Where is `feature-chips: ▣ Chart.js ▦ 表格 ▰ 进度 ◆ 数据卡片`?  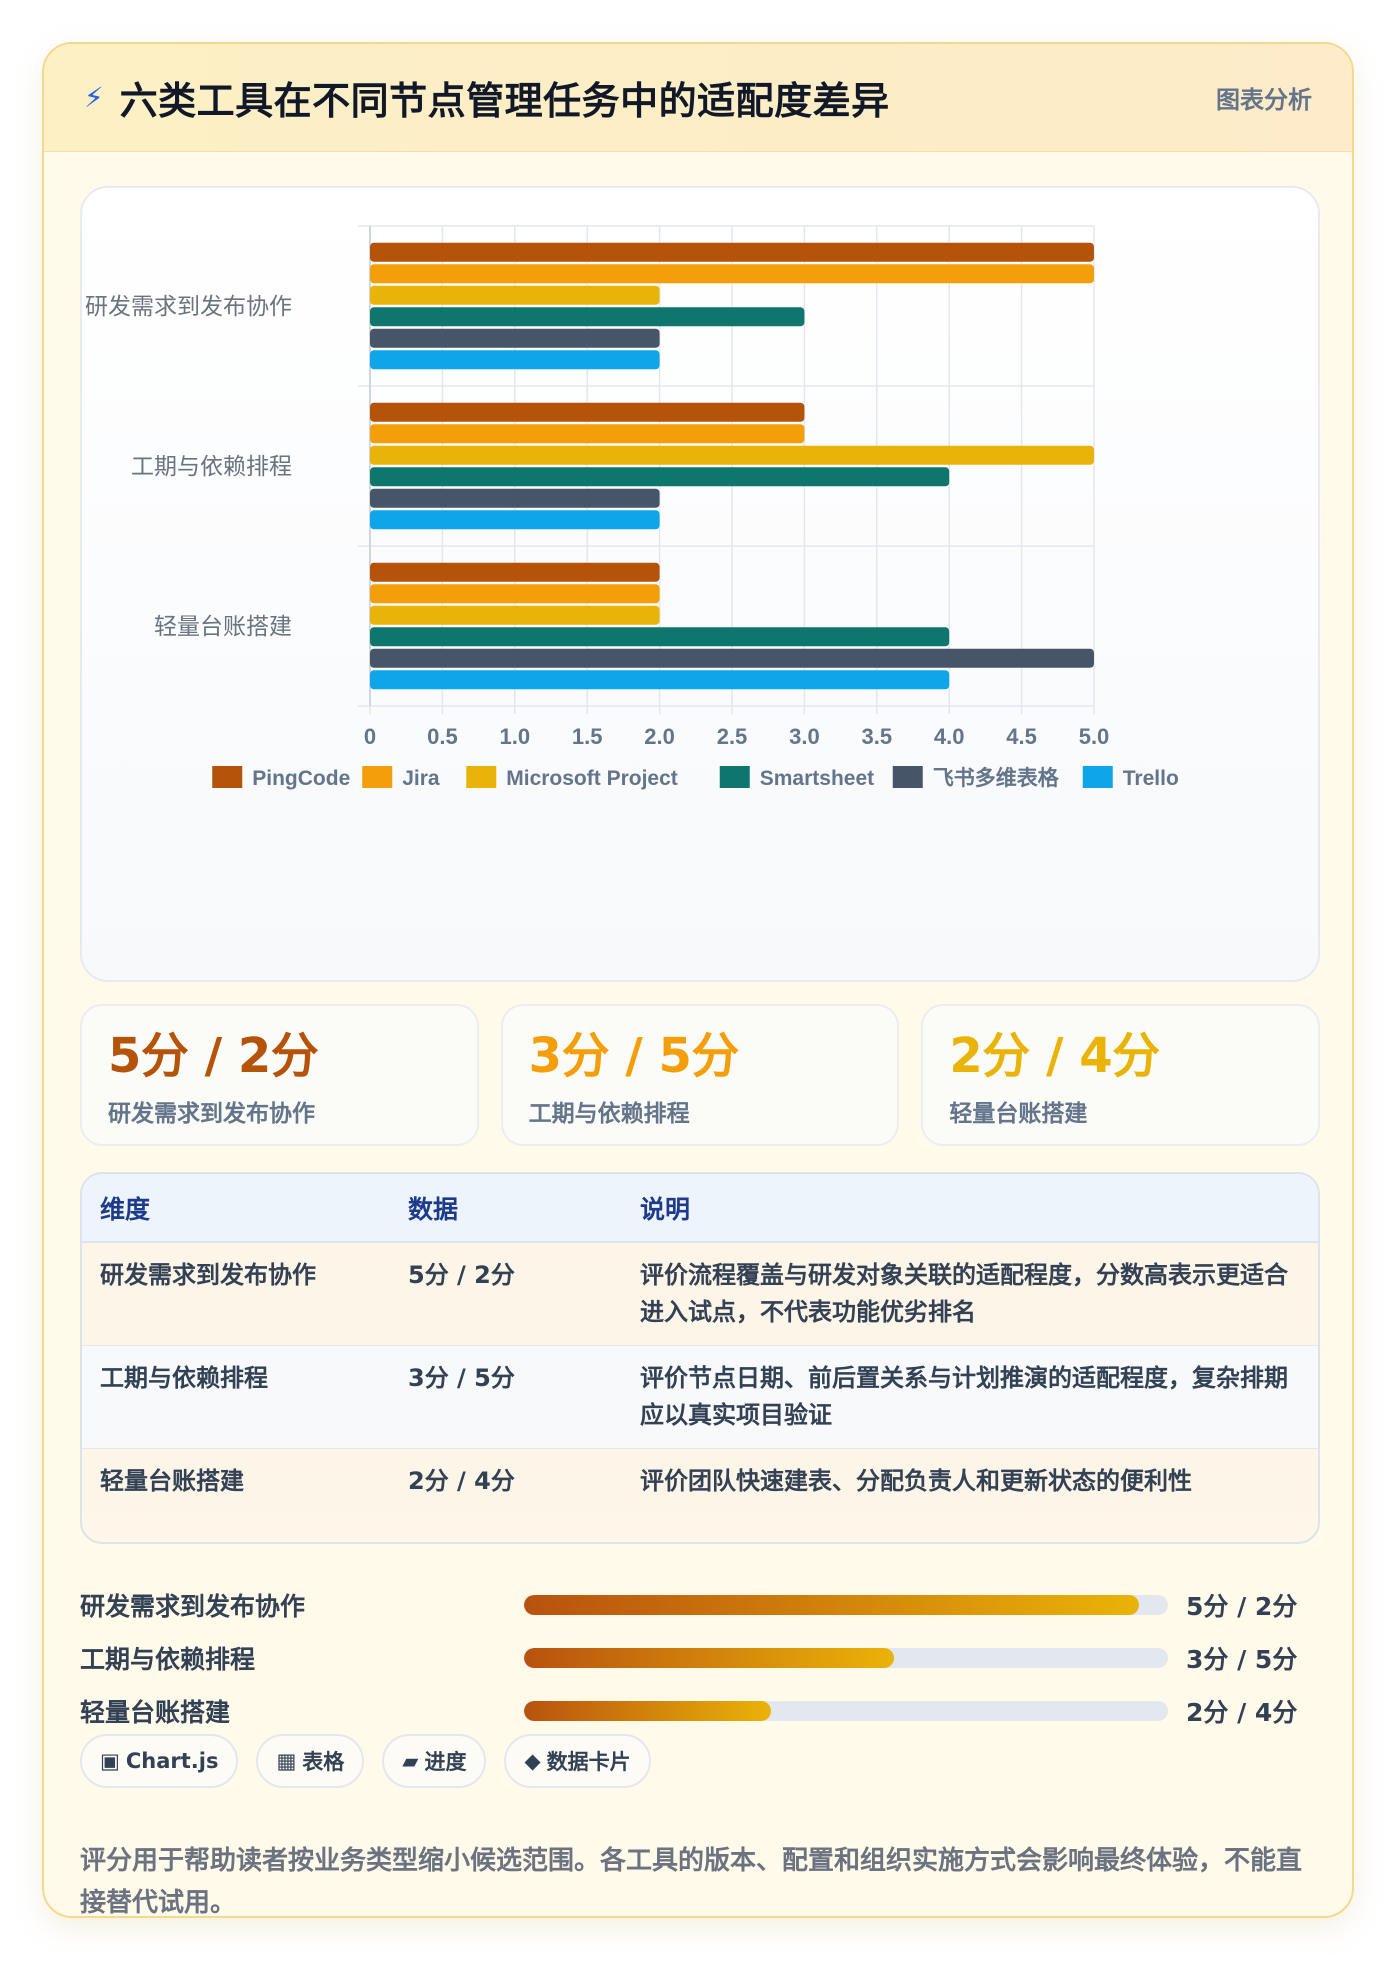
feature-chips: ▣ Chart.js ▦ 表格 ▰ 进度 ◆ 数据卡片 is located at coordinates (365, 1761).